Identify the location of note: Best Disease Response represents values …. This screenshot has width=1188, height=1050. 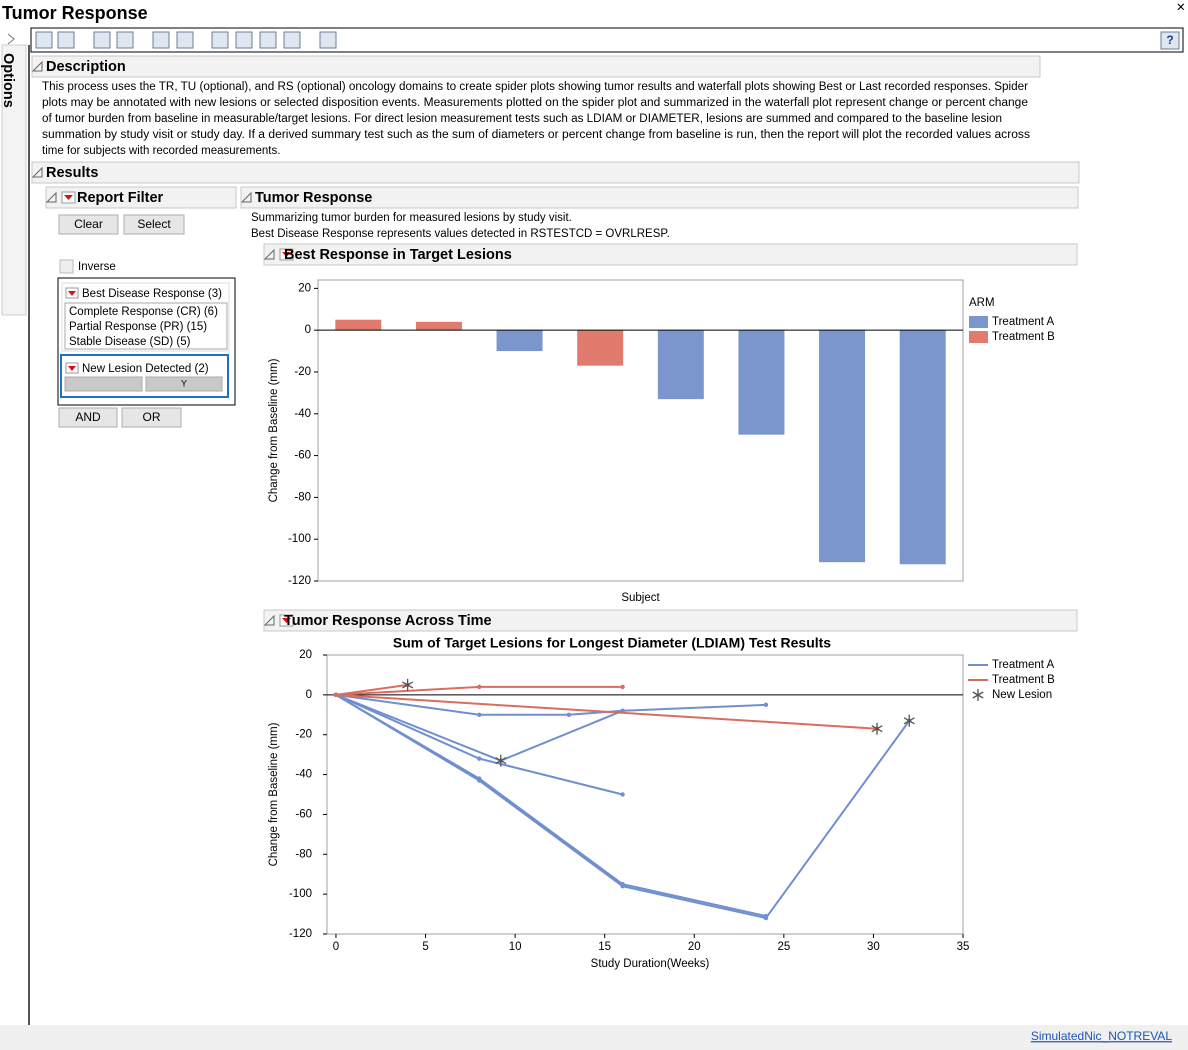
(460, 234).